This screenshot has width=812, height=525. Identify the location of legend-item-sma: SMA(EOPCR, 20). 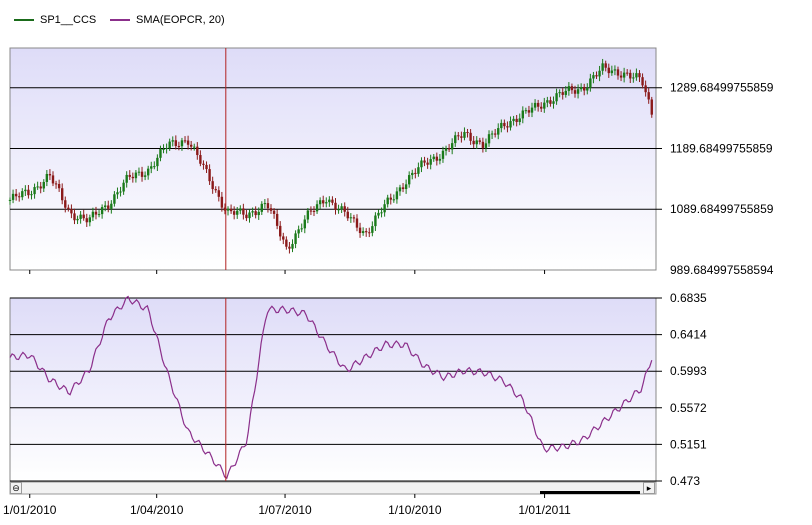
(167, 20).